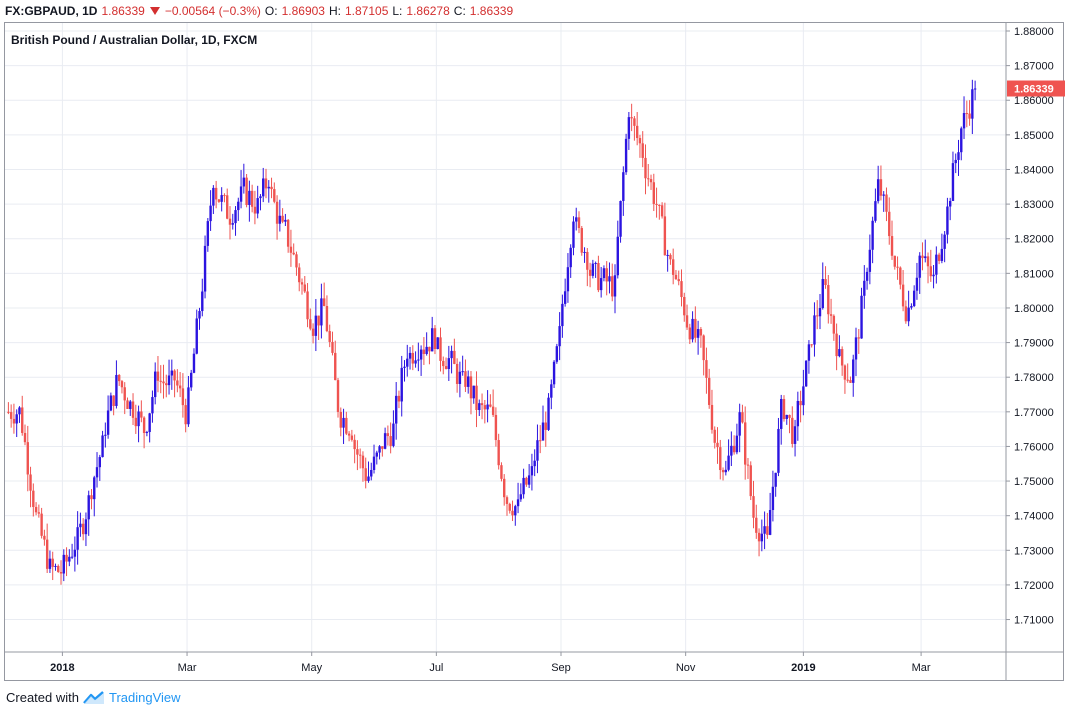 The width and height of the screenshot is (1070, 715). What do you see at coordinates (1034, 621) in the screenshot?
I see `y-tick-label: 1.71000` at bounding box center [1034, 621].